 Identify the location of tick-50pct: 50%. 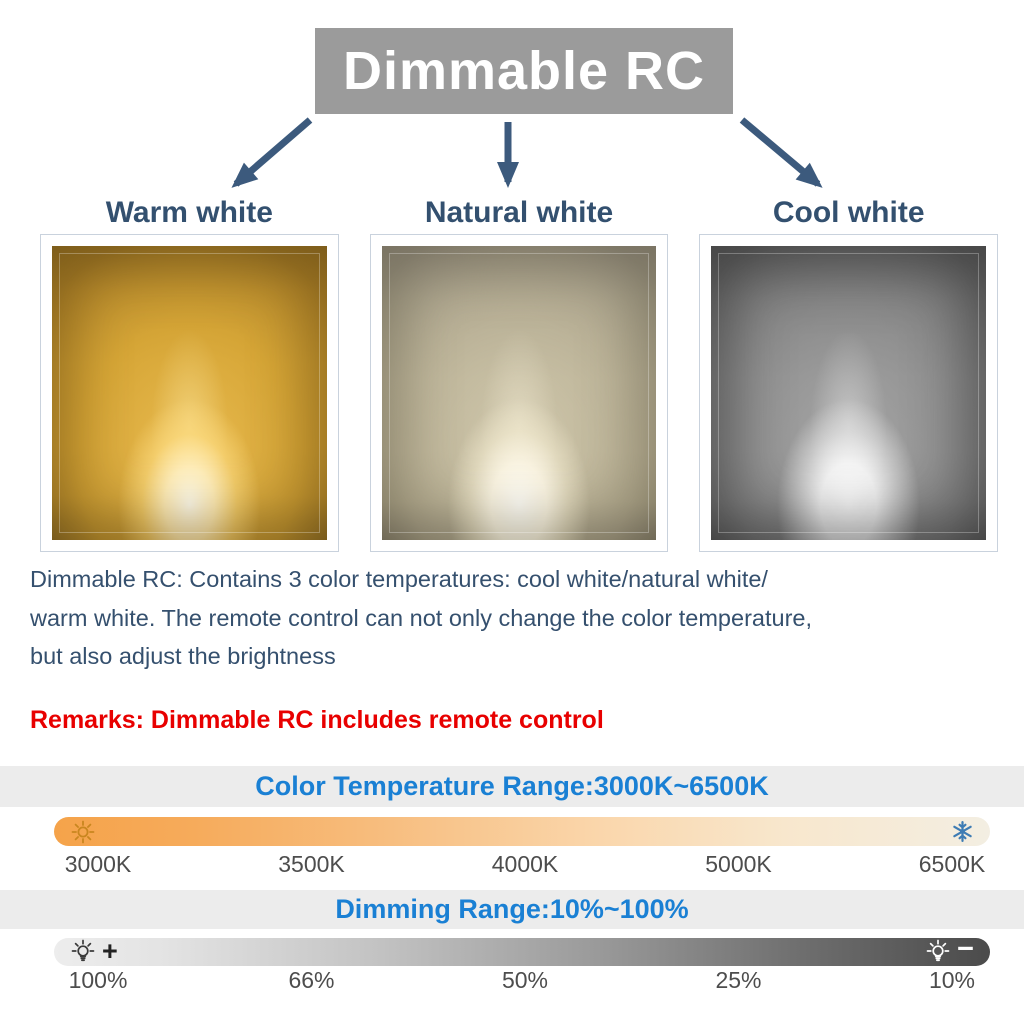
(525, 980).